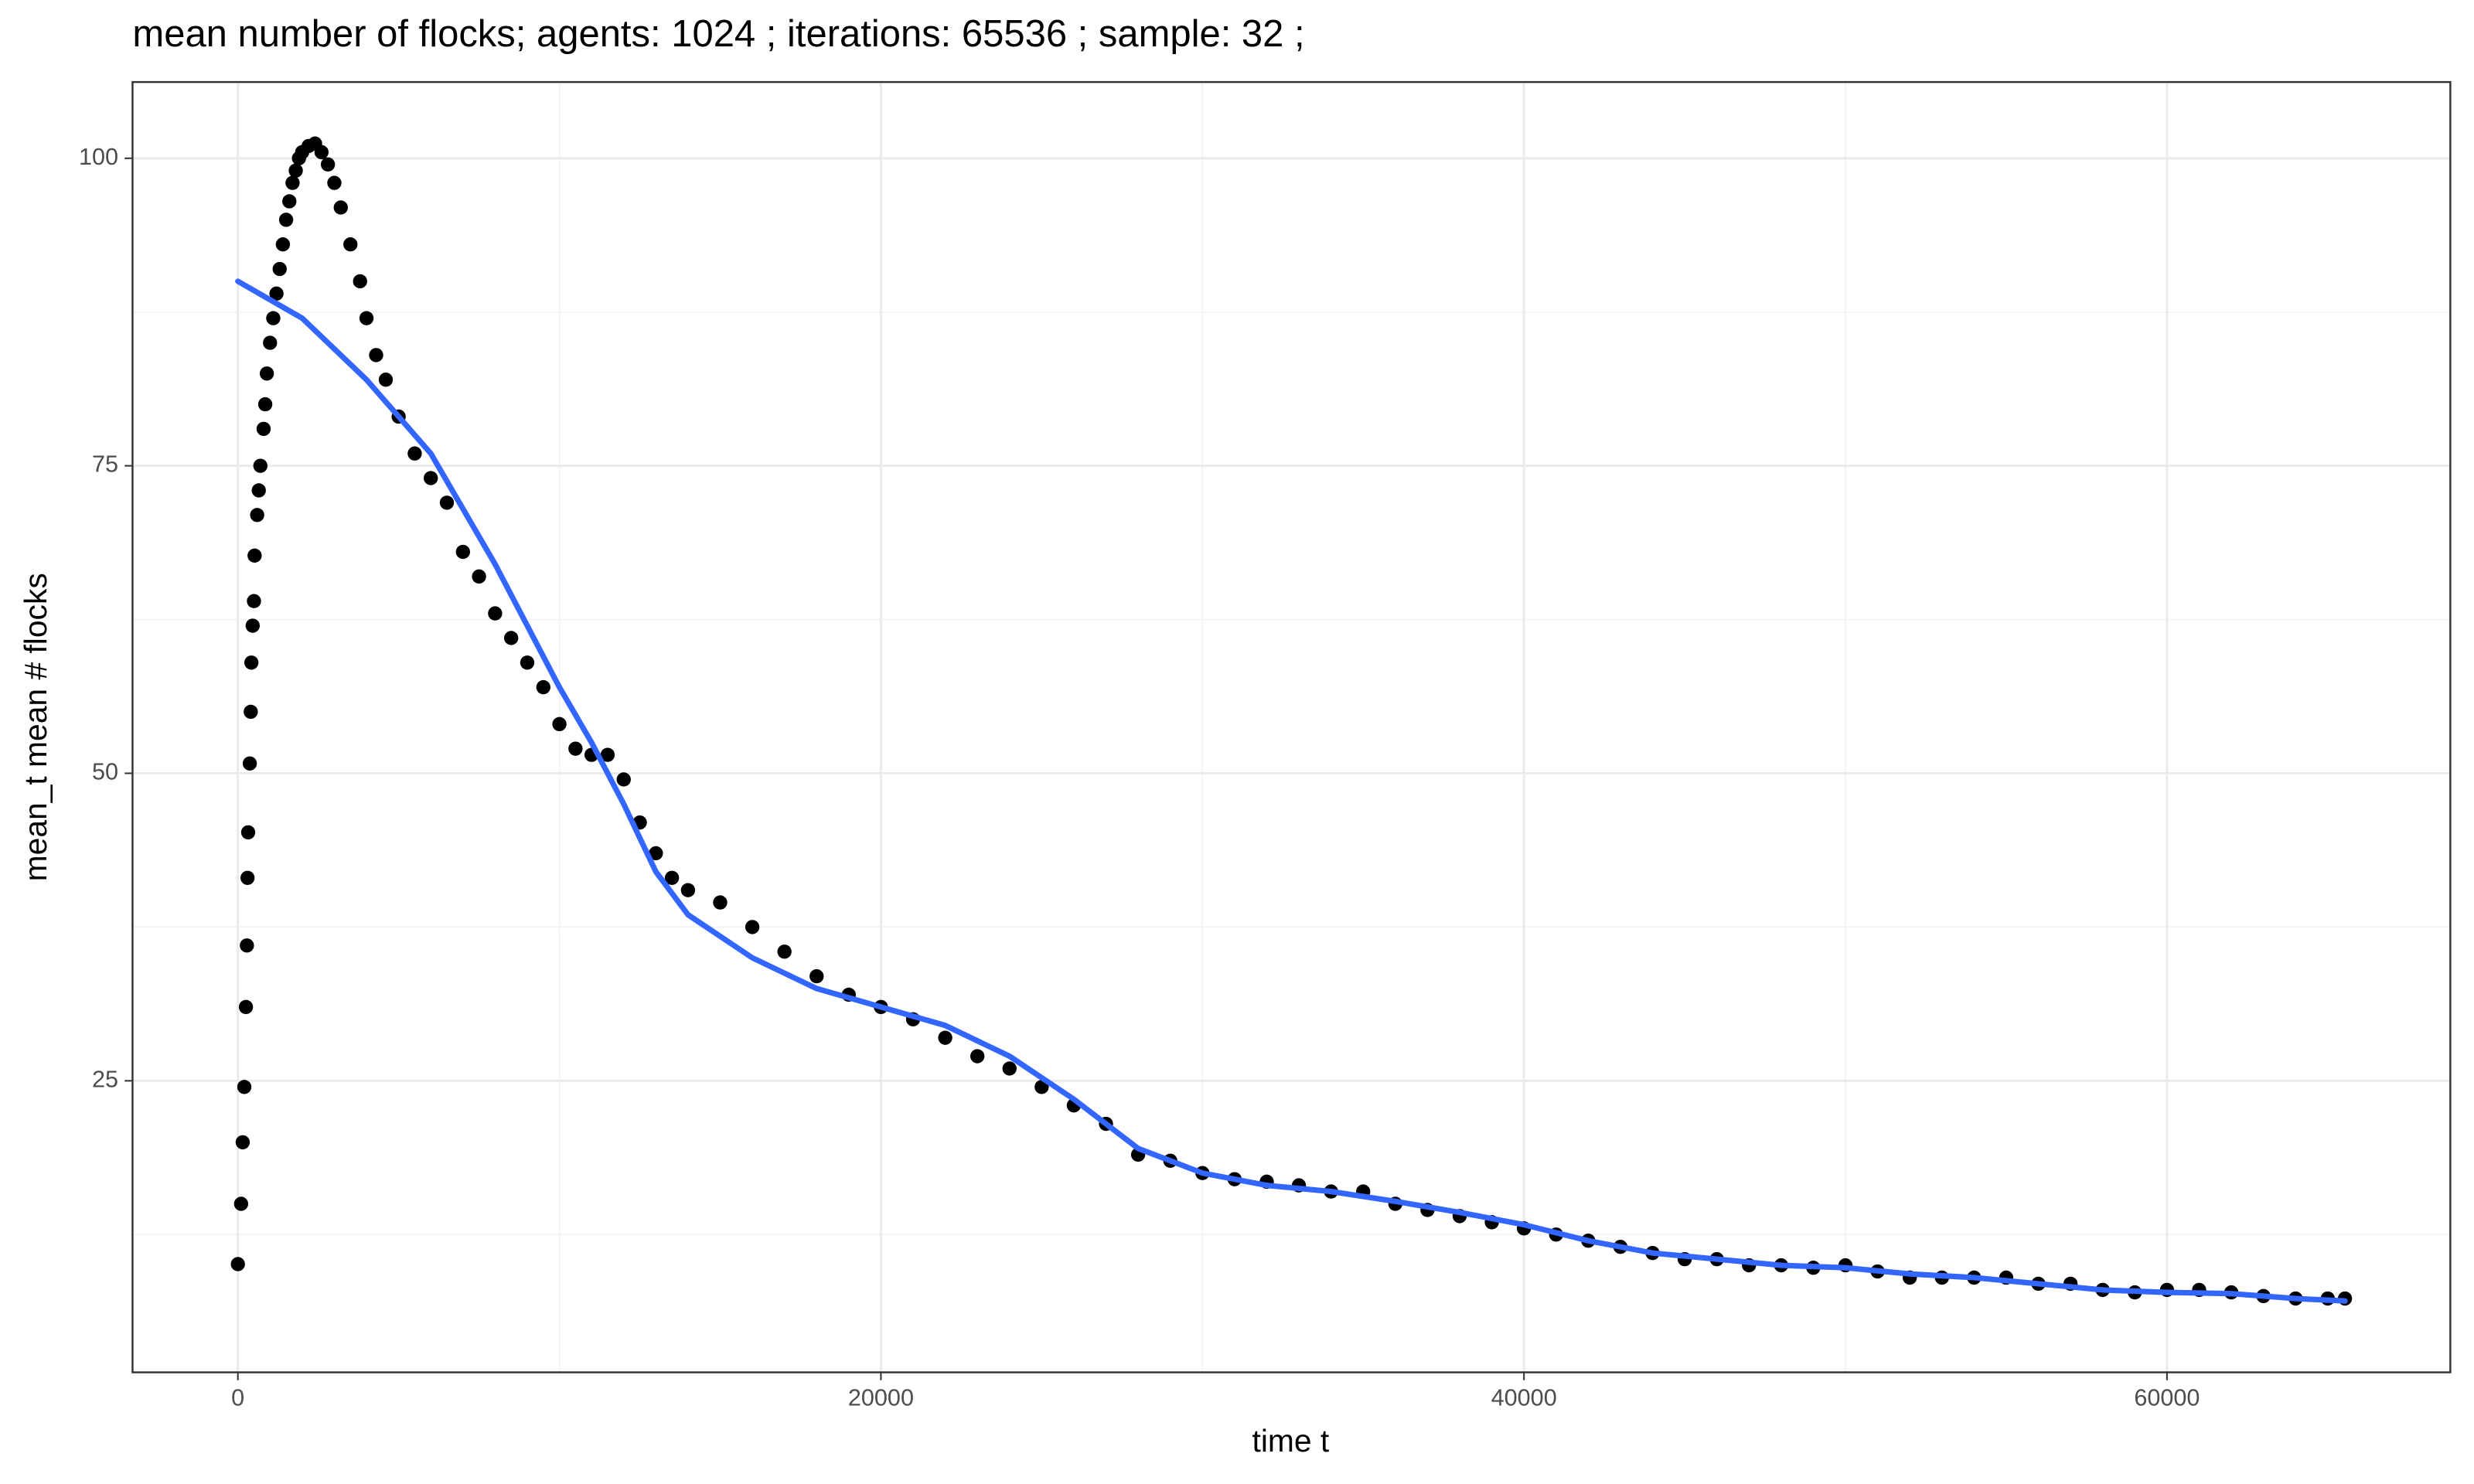  Describe the element at coordinates (35, 727) in the screenshot. I see `y-axis-title: mean_t mean # flocks` at that location.